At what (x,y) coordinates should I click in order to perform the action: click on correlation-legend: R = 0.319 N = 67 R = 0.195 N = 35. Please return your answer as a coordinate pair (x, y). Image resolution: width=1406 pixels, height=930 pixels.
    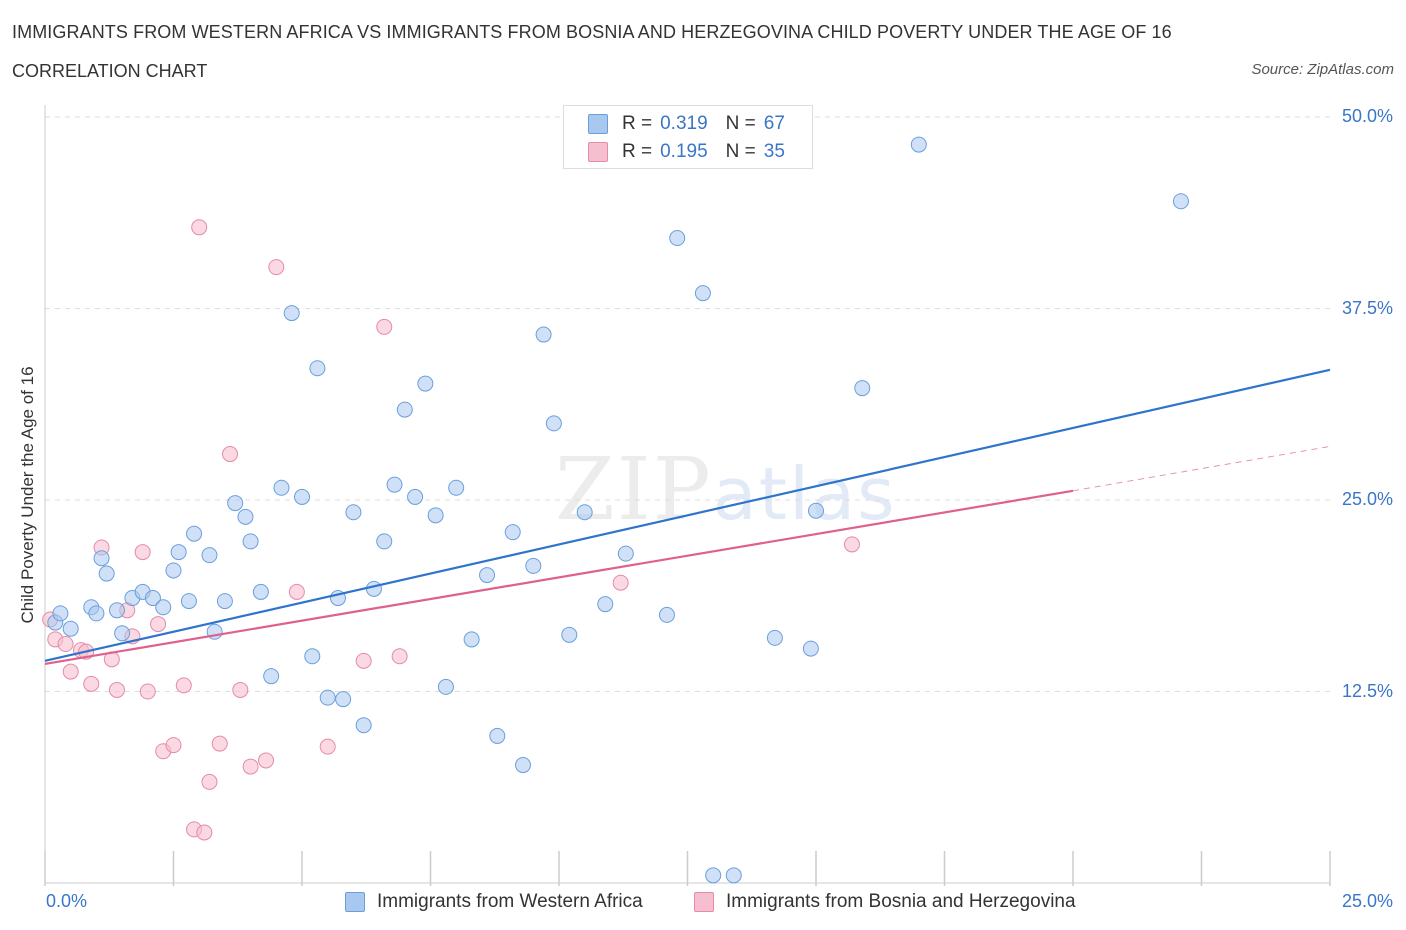
    Looking at the image, I should click on (688, 137).